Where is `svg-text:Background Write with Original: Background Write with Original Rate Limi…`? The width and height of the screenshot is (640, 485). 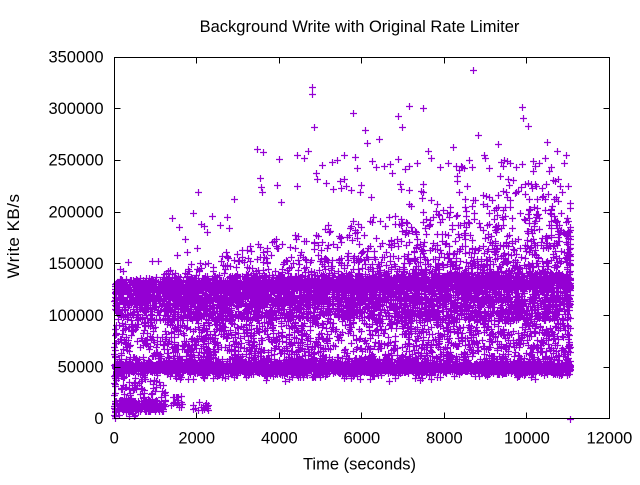 svg-text:Background Write with Original: Background Write with Original Rate Limi… is located at coordinates (360, 27).